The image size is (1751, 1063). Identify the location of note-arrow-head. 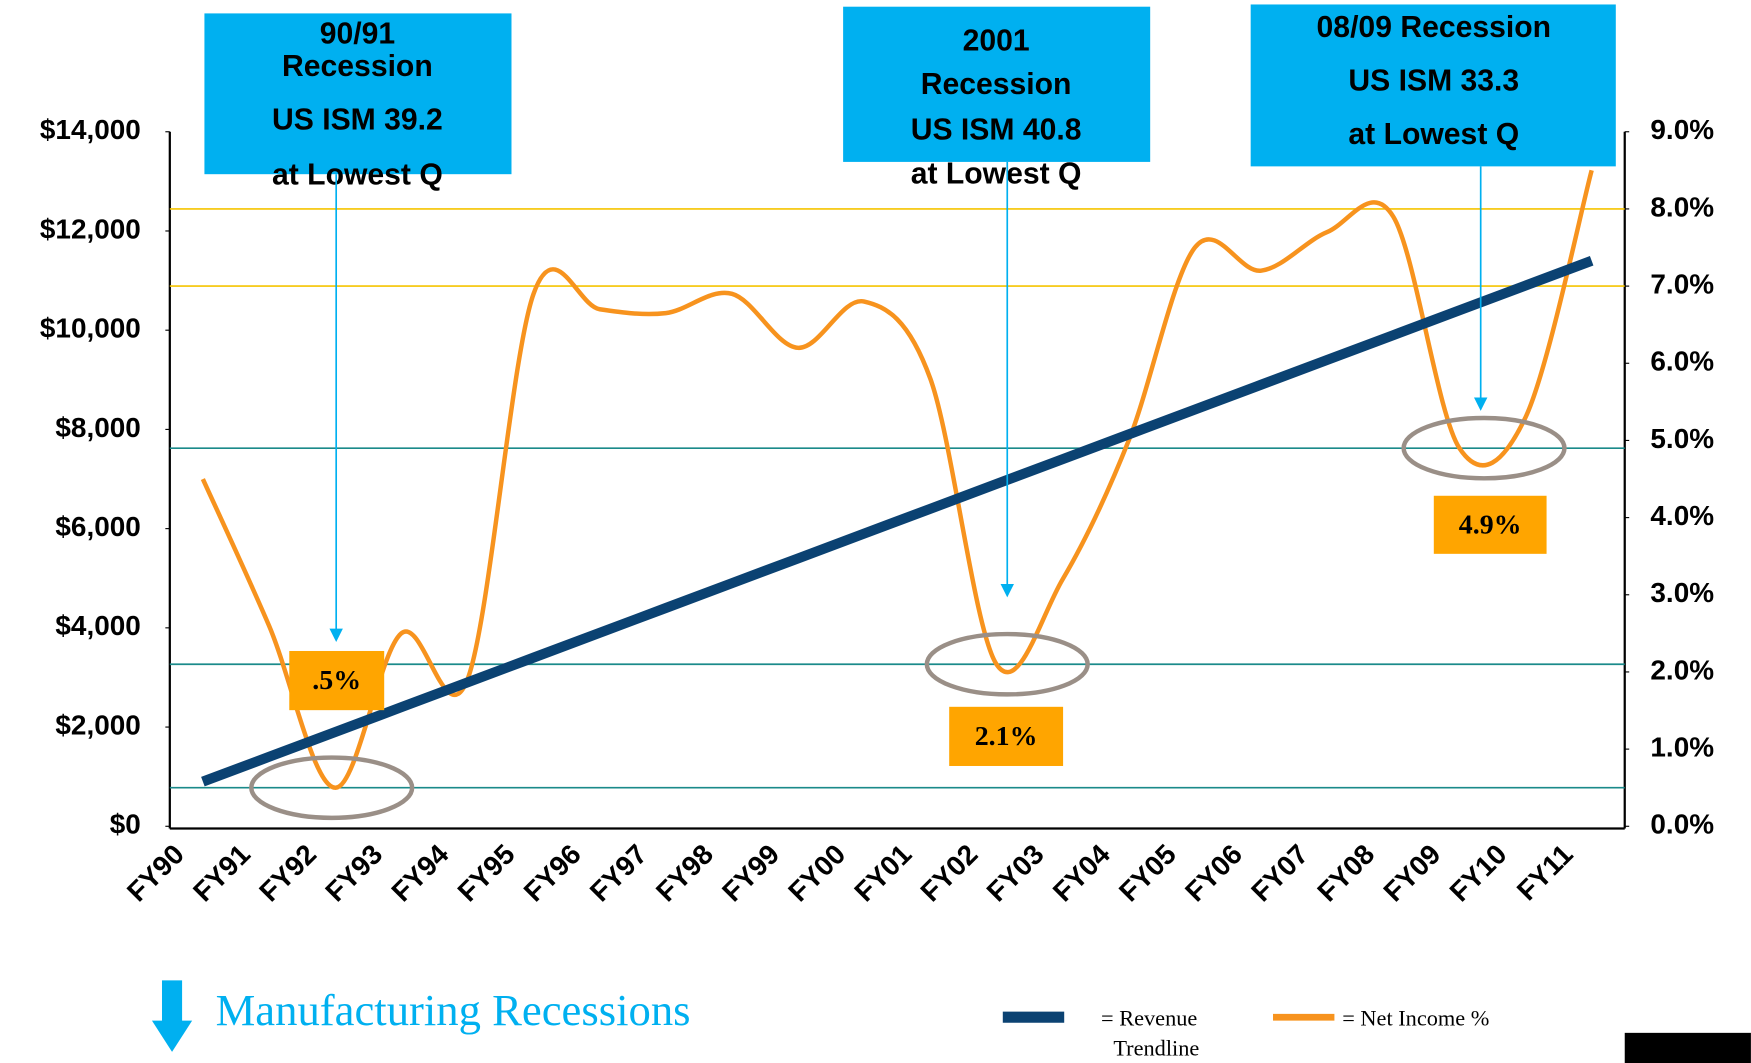
(172, 1036).